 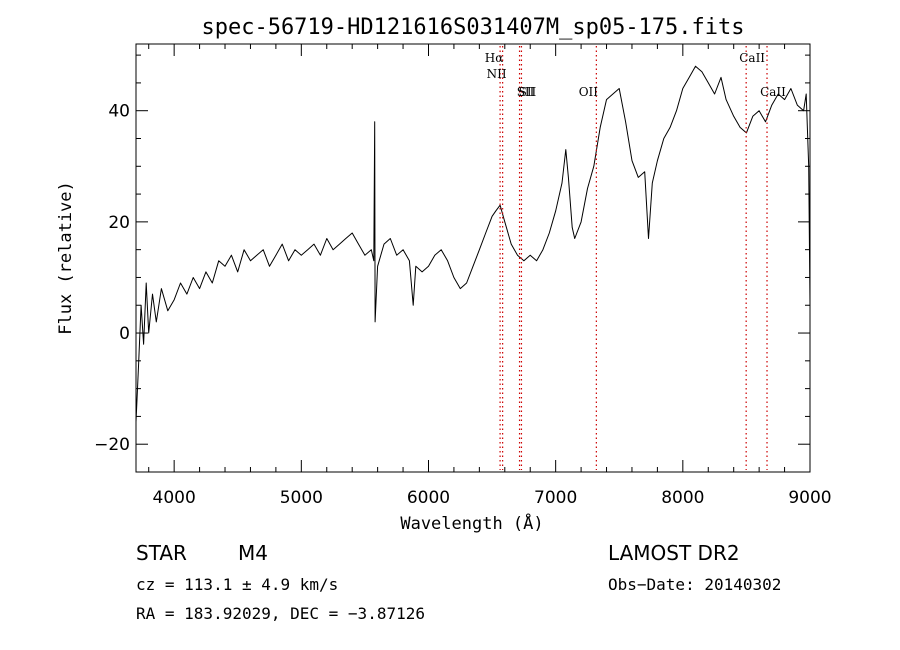 I want to click on ra-dec: RA = 183.92029, DEC = −3.87126, so click(x=280, y=613).